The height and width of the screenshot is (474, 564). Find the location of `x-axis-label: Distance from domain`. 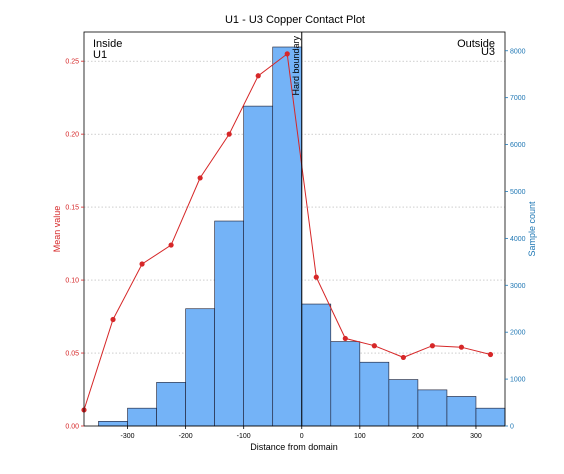

x-axis-label: Distance from domain is located at coordinates (294, 447).